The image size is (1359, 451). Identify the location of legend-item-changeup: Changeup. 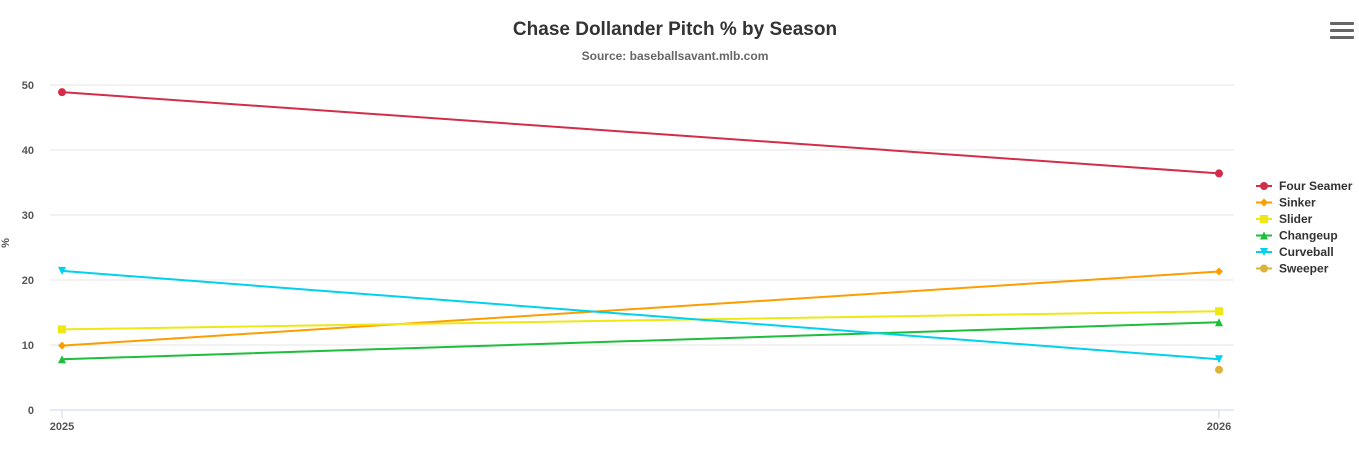
(1297, 236).